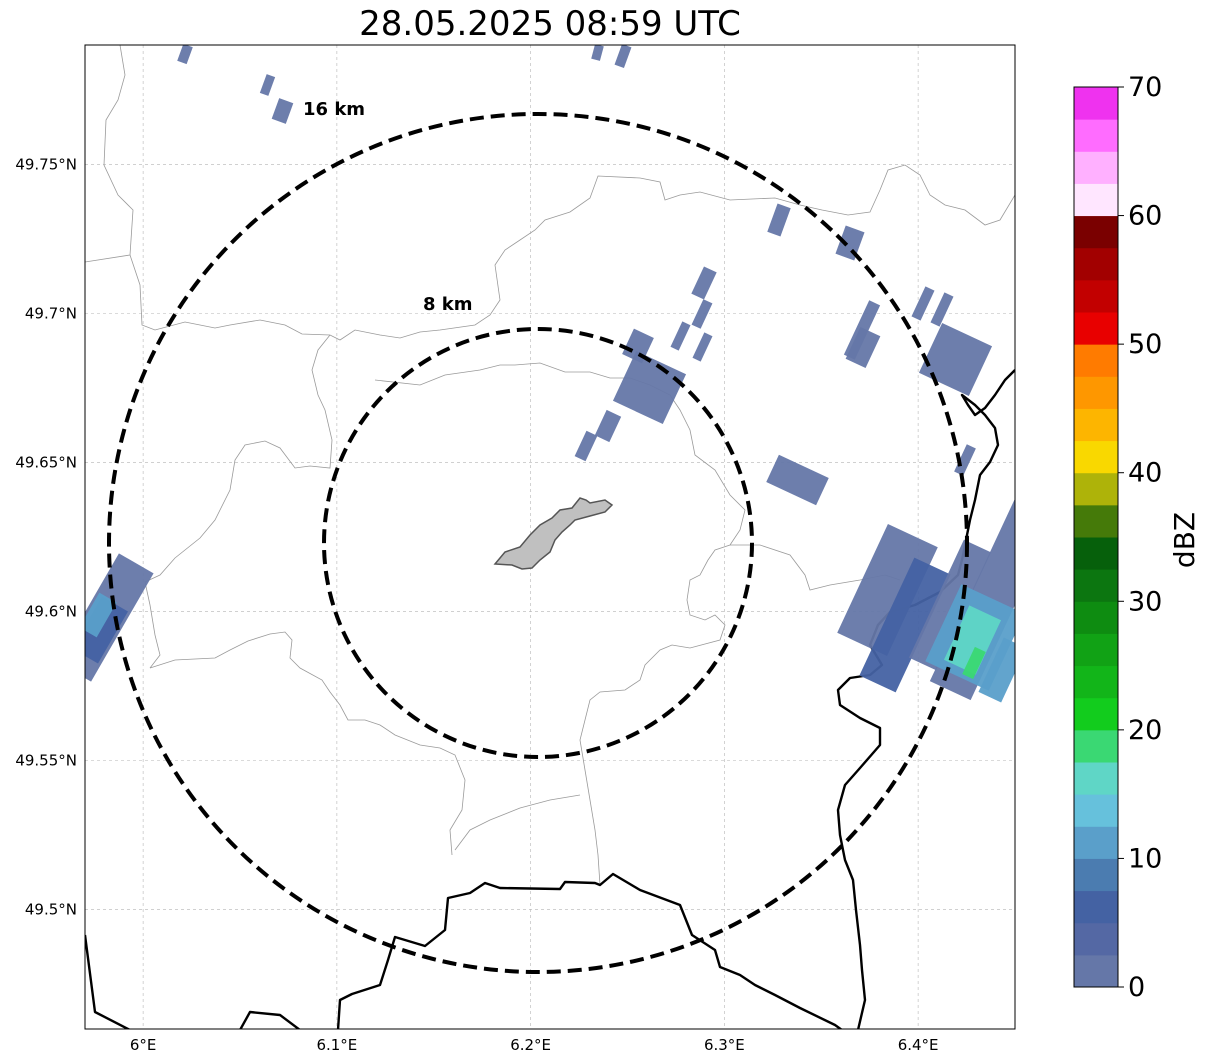 Image resolution: width=1207 pixels, height=1064 pixels. Describe the element at coordinates (51, 313) in the screenshot. I see `y-tick-label: 49.7°N` at that location.